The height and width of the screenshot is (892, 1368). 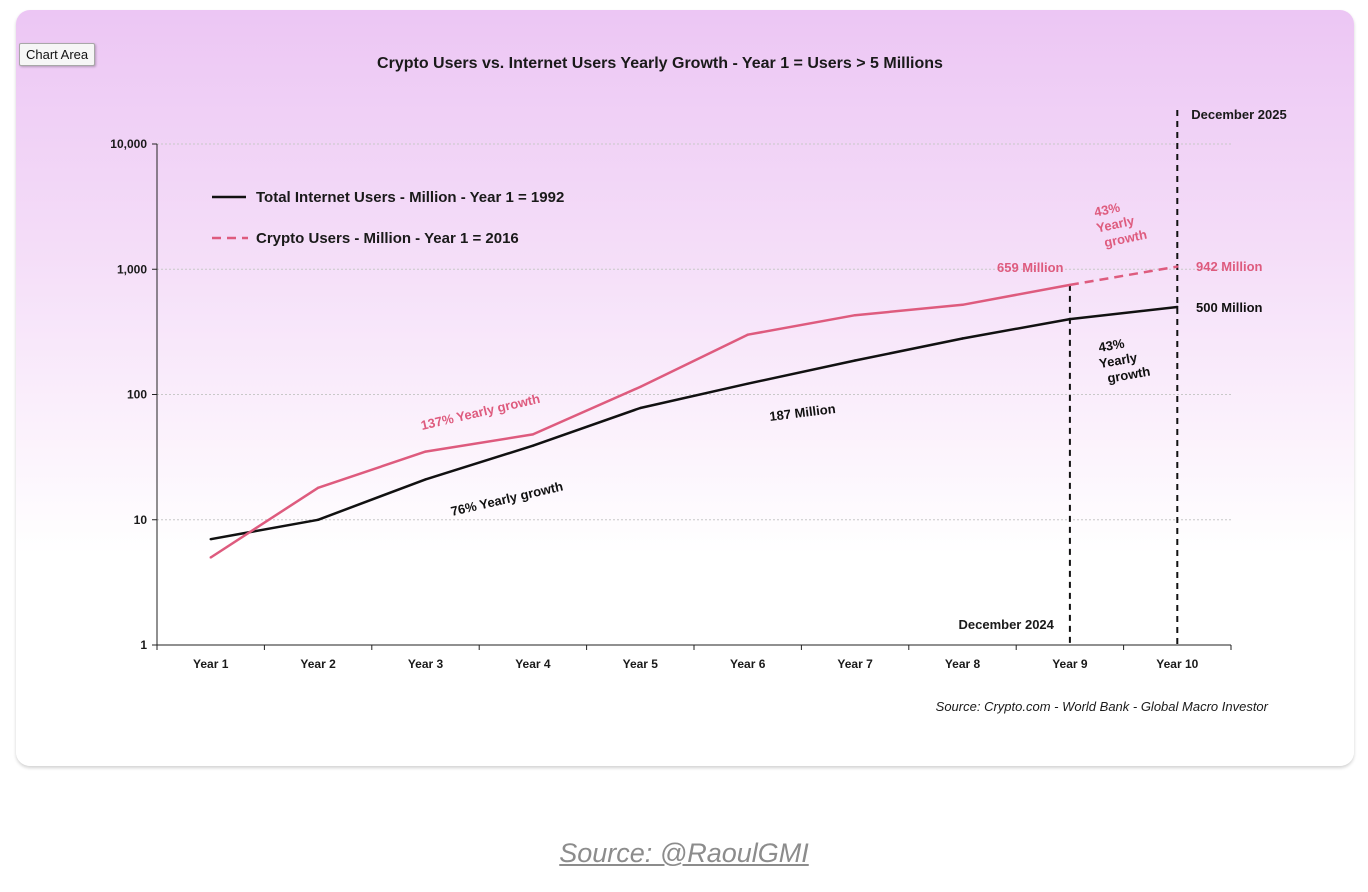 I want to click on vertical-markers: December 2024 December 2025, so click(x=1122, y=376).